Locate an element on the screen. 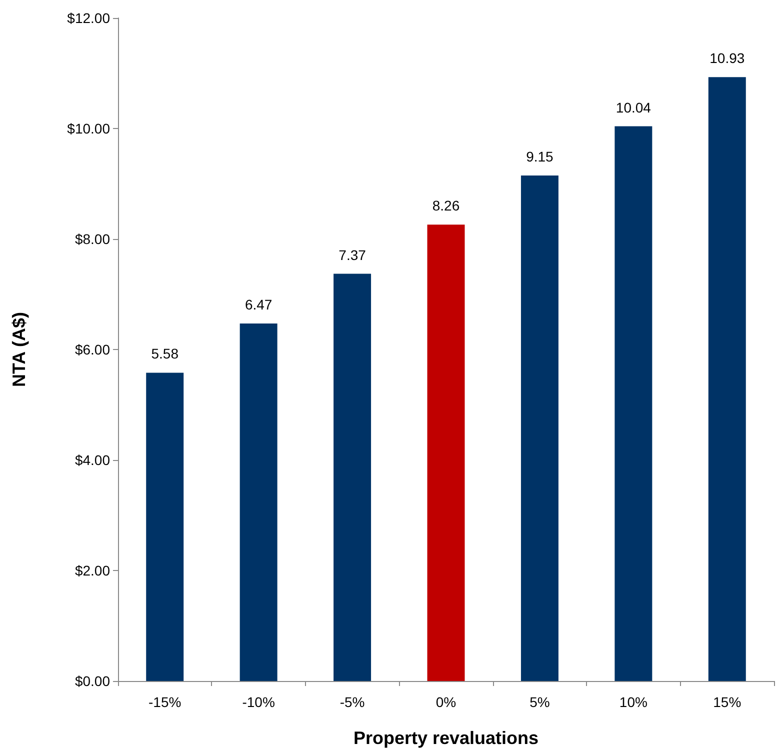 This screenshot has width=778, height=752. x-tick-label: -15% is located at coordinates (165, 702).